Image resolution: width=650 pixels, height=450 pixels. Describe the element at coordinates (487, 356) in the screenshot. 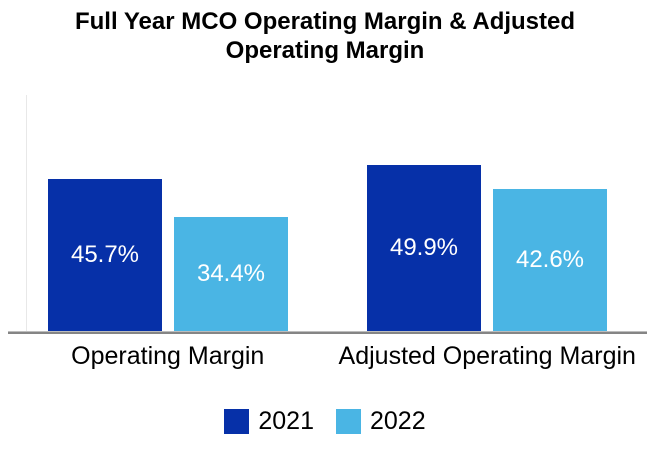

I see `category-label-adjusted-operating-margin: Adjusted Operating Margin` at that location.